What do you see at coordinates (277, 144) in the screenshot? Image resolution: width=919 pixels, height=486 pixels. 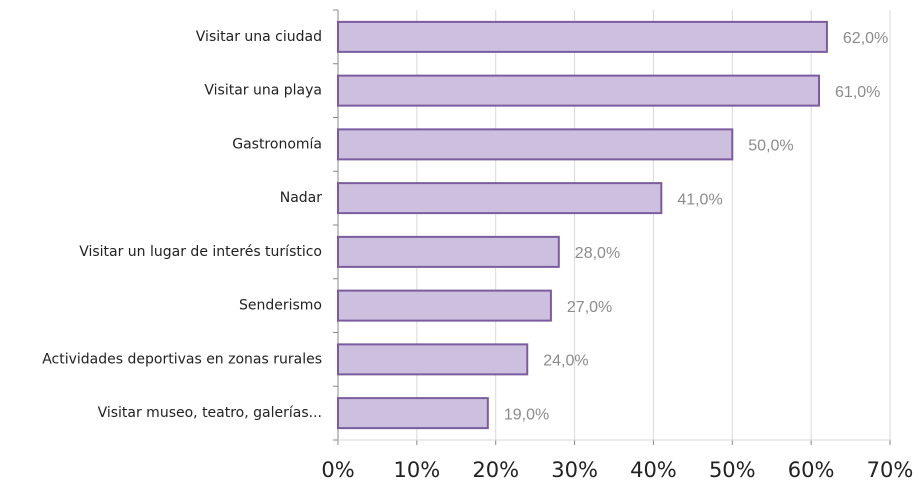 I see `category-label: Gastronomía` at bounding box center [277, 144].